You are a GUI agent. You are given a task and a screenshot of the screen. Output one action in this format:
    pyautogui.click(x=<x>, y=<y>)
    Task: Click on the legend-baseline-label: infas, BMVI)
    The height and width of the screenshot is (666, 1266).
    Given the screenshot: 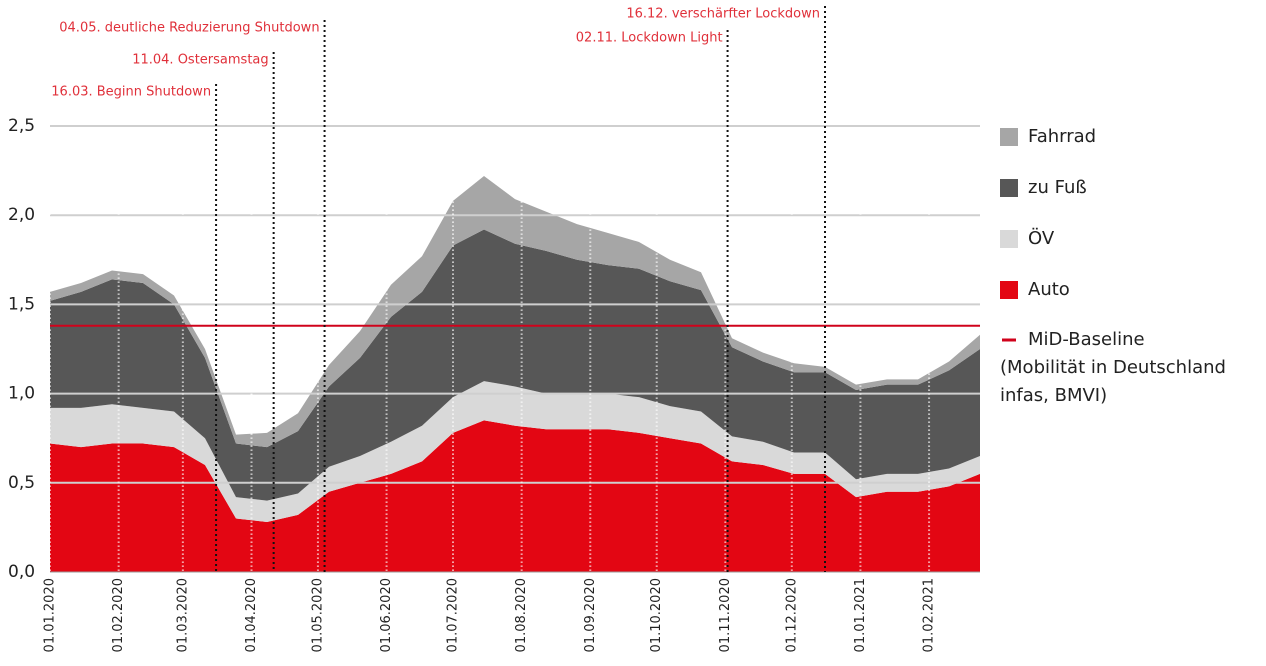 What is the action you would take?
    pyautogui.click(x=1053, y=395)
    